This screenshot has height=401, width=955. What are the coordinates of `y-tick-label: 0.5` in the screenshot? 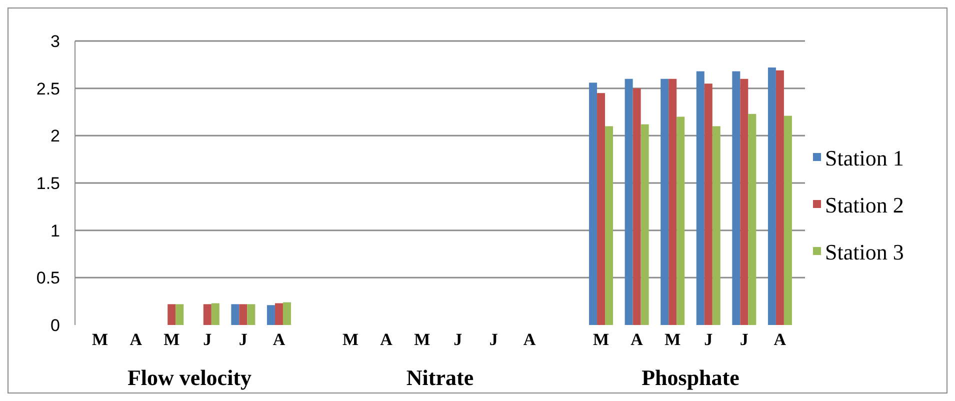 It's located at (48, 278).